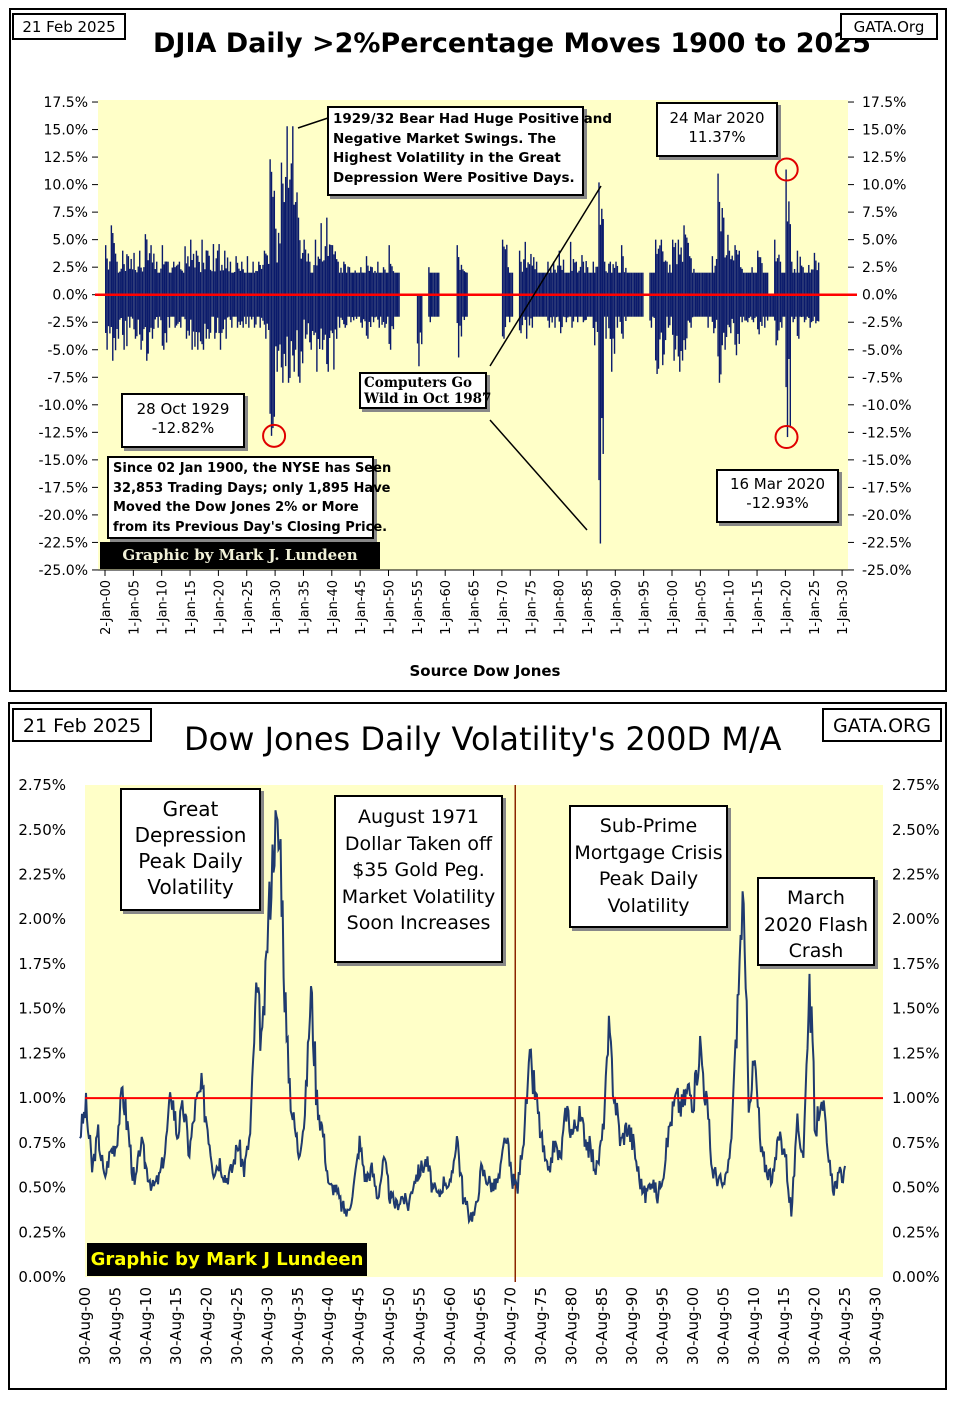  Describe the element at coordinates (63, 488) in the screenshot. I see `y-tick-label-left: -17.5%` at that location.